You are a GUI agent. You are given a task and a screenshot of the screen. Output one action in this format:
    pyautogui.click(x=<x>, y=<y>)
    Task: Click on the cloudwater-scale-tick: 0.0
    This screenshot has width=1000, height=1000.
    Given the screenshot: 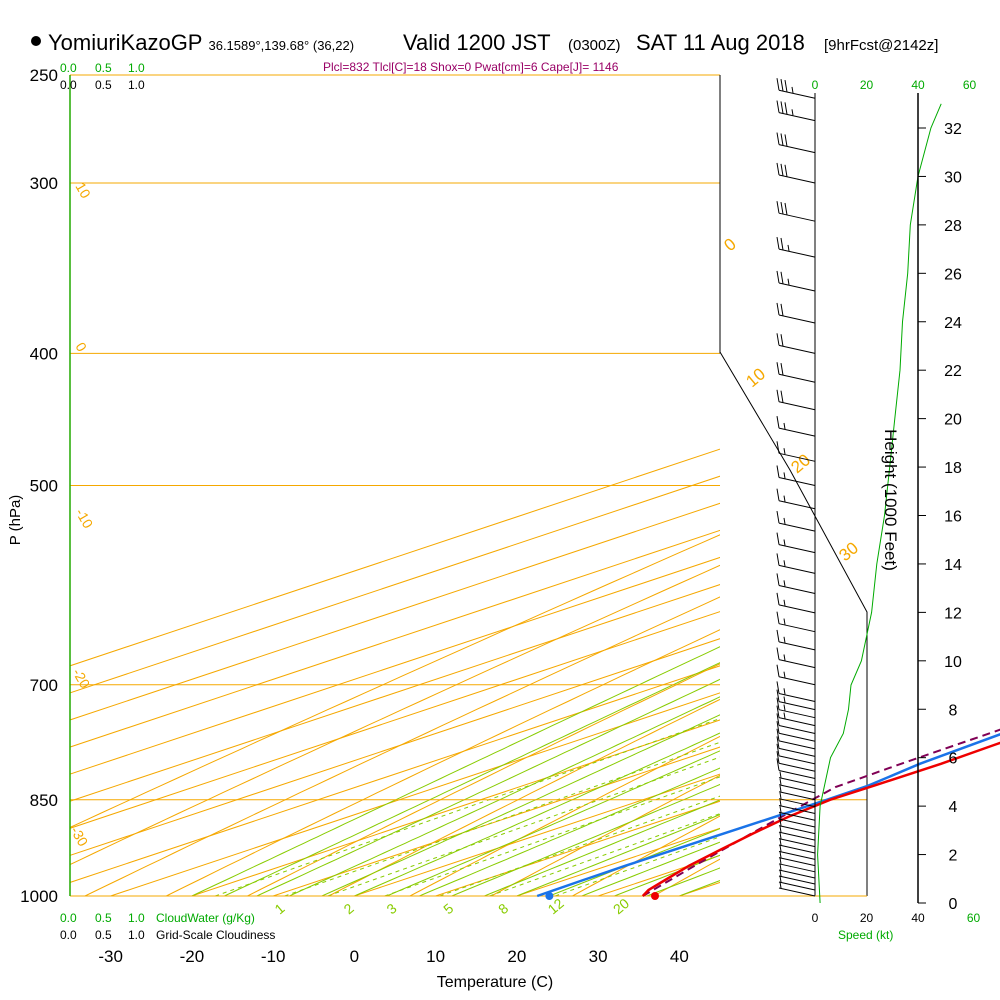 What is the action you would take?
    pyautogui.click(x=68, y=918)
    